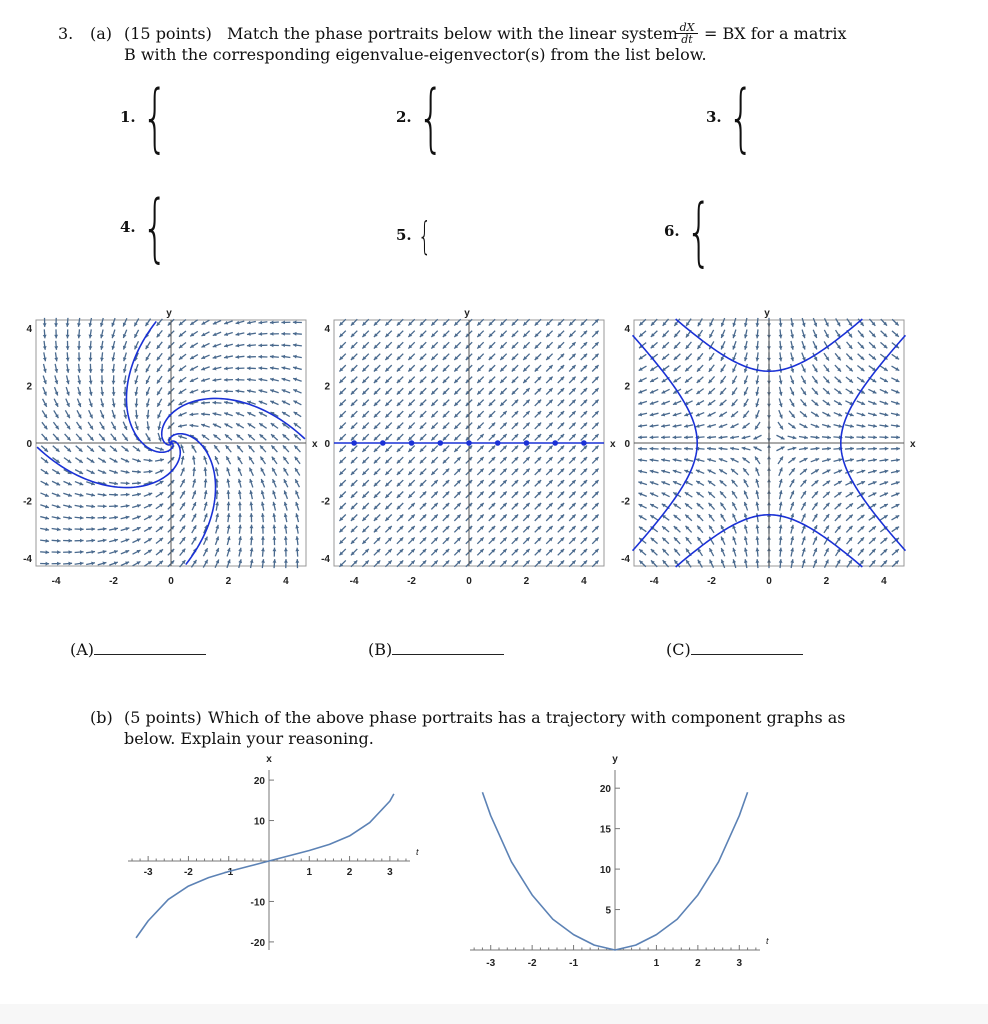 The height and width of the screenshot is (1024, 988). What do you see at coordinates (150, 647) in the screenshot?
I see `answer-blank-a` at bounding box center [150, 647].